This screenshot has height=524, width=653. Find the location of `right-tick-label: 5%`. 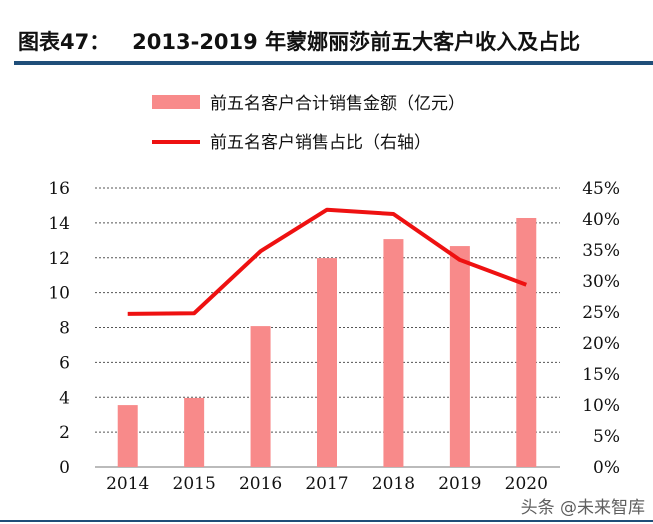

right-tick-label: 5% is located at coordinates (606, 437).